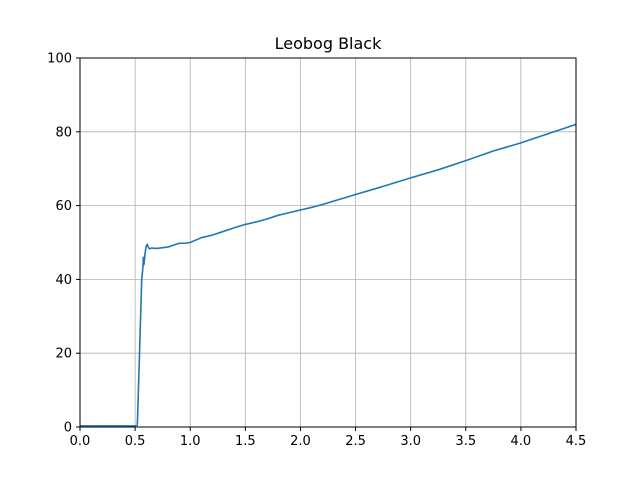  What do you see at coordinates (63, 354) in the screenshot?
I see `y-tick-label: 20` at bounding box center [63, 354].